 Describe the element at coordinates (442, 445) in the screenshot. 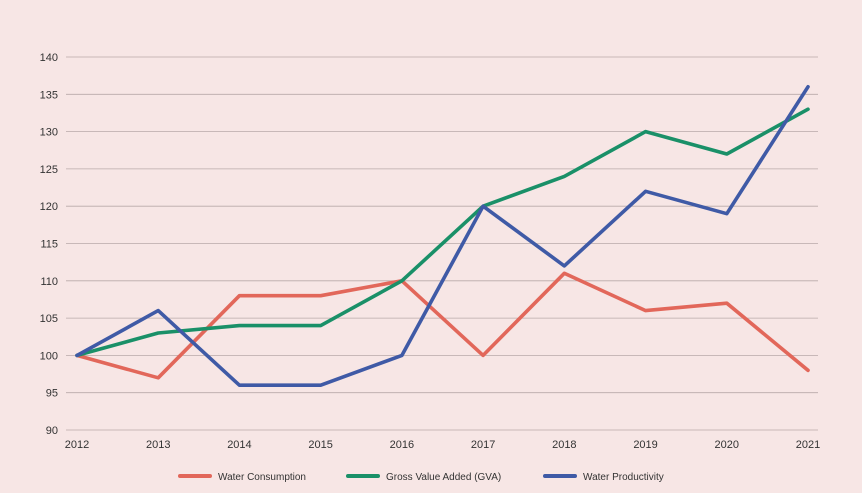

I see `x-axis-ticks: 2012 2013 2014 2015 2016 2017 2018 2019 2020 2021` at that location.